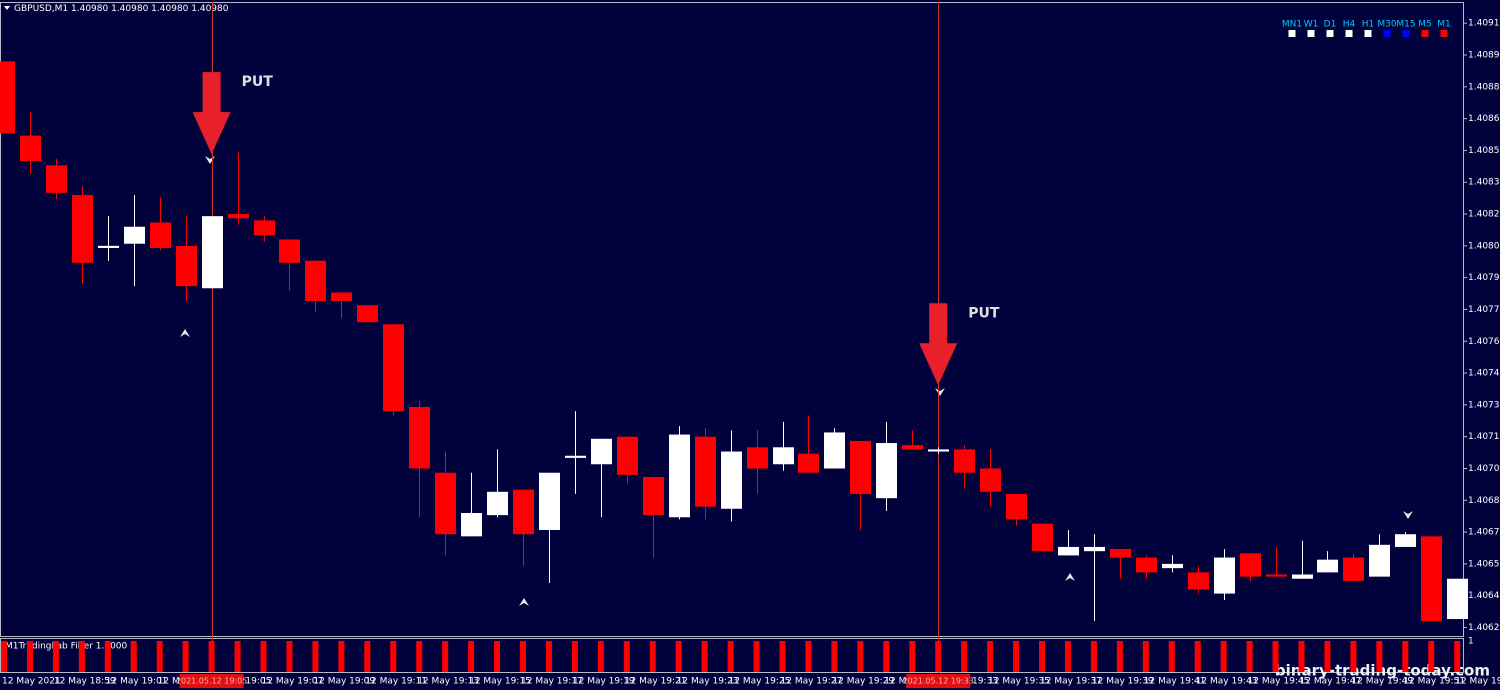 Image resolution: width=1500 pixels, height=690 pixels. Describe the element at coordinates (1425, 25) in the screenshot. I see `timeframe-label: M5` at that location.